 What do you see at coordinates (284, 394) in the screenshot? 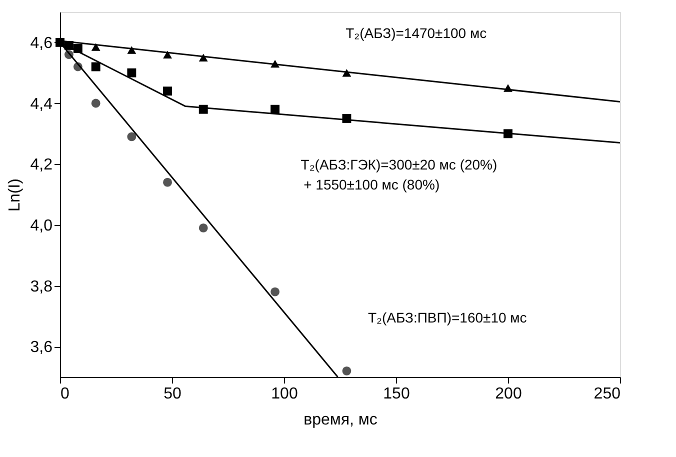
I see `x-tick-label: 100` at bounding box center [284, 394].